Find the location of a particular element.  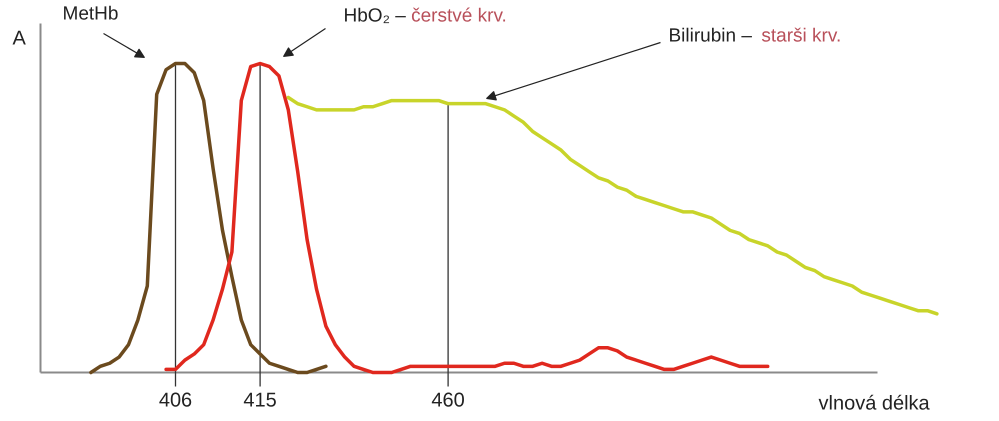

x-tick-label: 406 is located at coordinates (175, 401).